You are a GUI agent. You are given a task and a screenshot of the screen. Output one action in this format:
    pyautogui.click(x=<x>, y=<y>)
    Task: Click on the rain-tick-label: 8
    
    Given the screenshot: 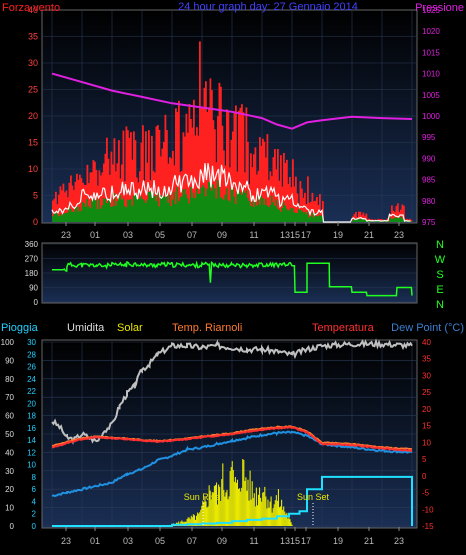 What is the action you would take?
    pyautogui.click(x=34, y=477)
    